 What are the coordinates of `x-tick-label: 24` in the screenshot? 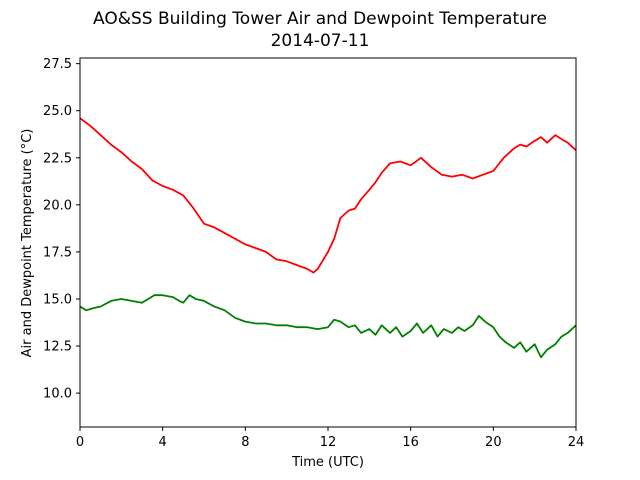 It's located at (576, 442).